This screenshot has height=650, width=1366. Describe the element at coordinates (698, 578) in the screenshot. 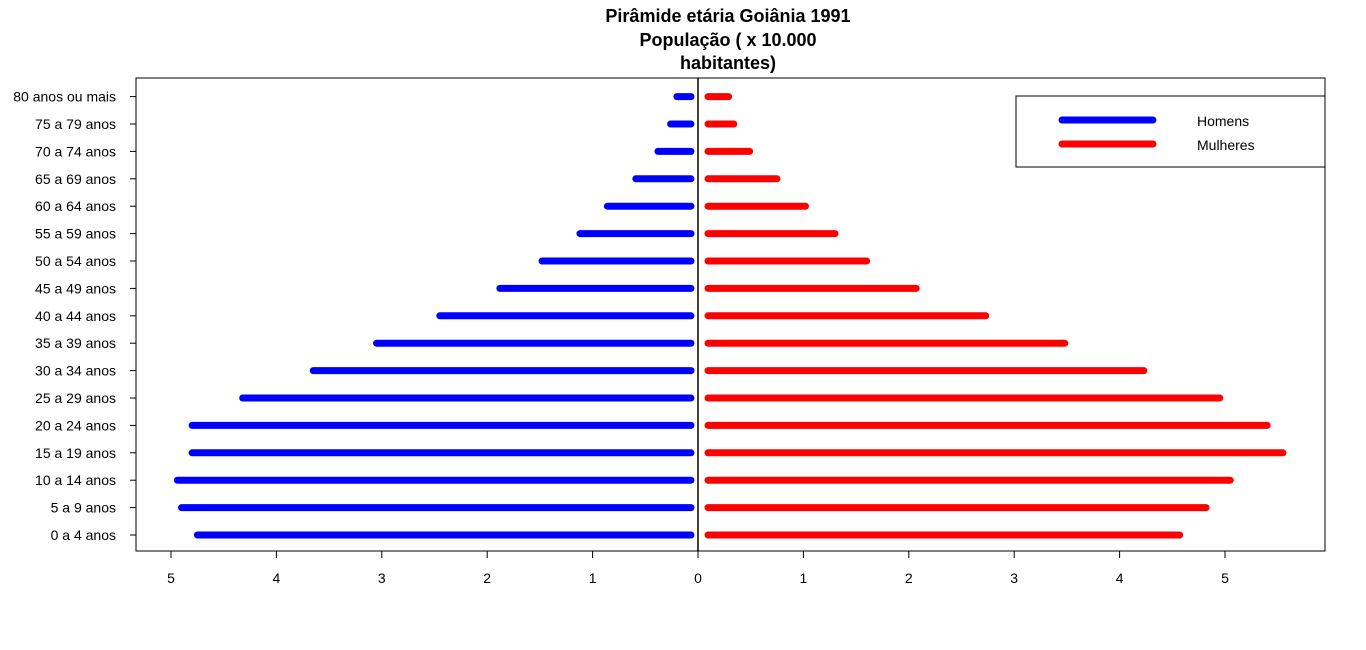

I see `x-tick-label: 0` at that location.